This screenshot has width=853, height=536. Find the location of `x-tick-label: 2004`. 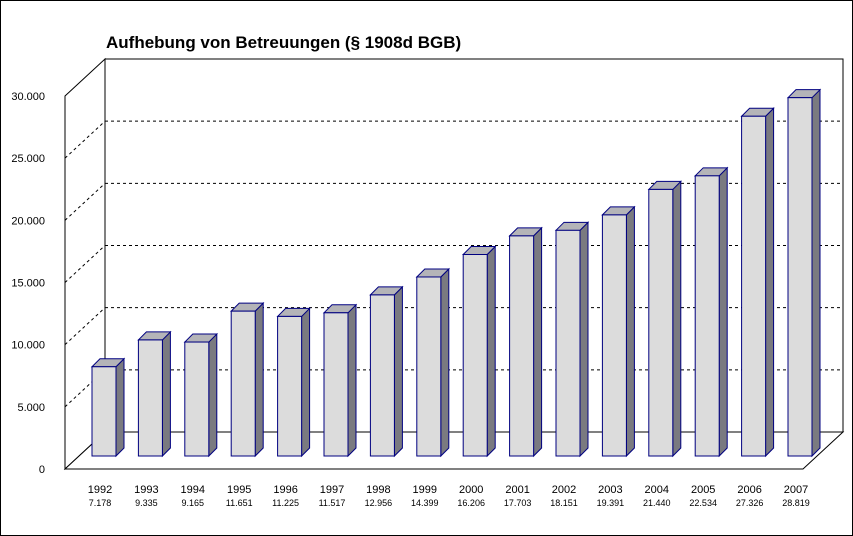

x-tick-label: 2004 is located at coordinates (657, 490).